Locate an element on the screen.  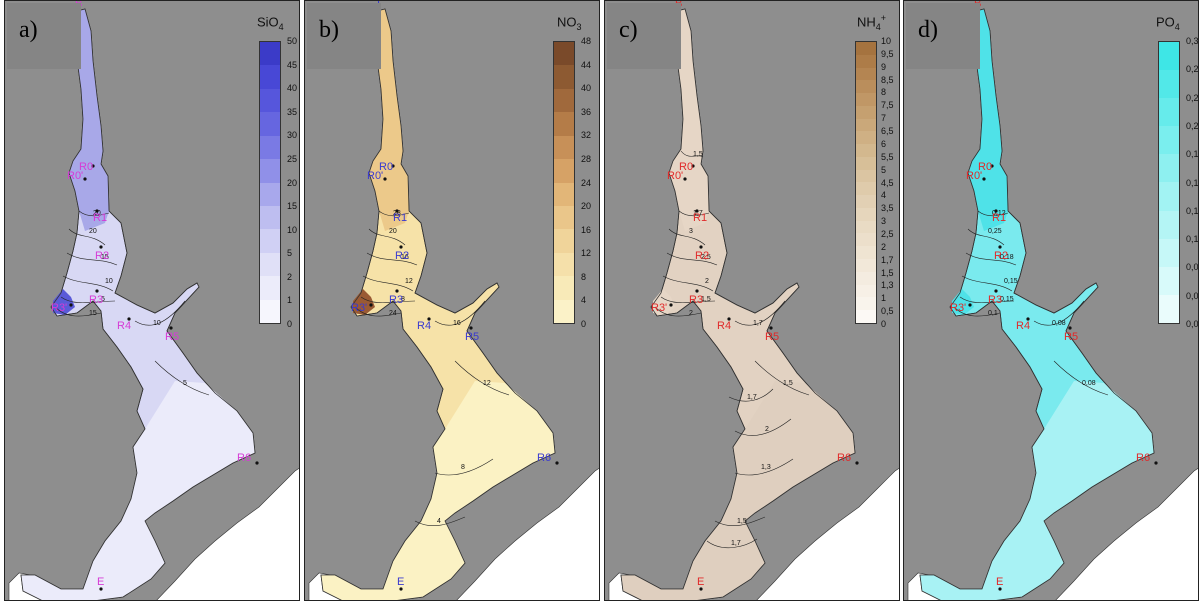
scale-tick-label: 3,5 is located at coordinates (887, 208).